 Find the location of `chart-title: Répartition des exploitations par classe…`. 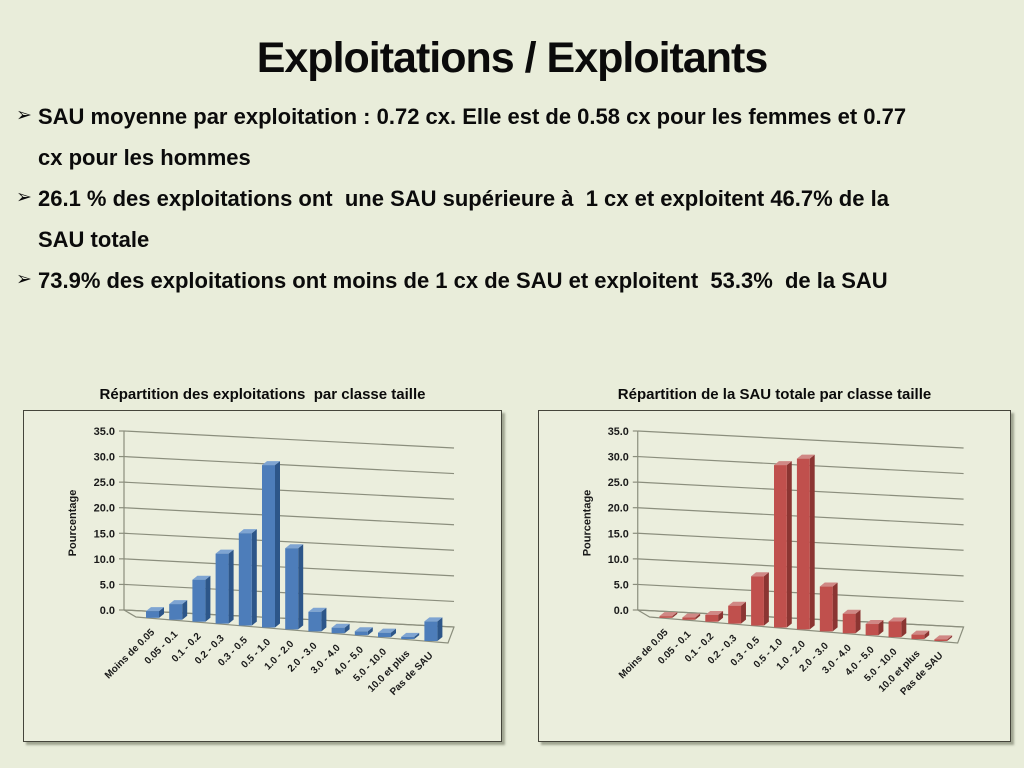

chart-title: Répartition des exploitations par classe… is located at coordinates (262, 394).